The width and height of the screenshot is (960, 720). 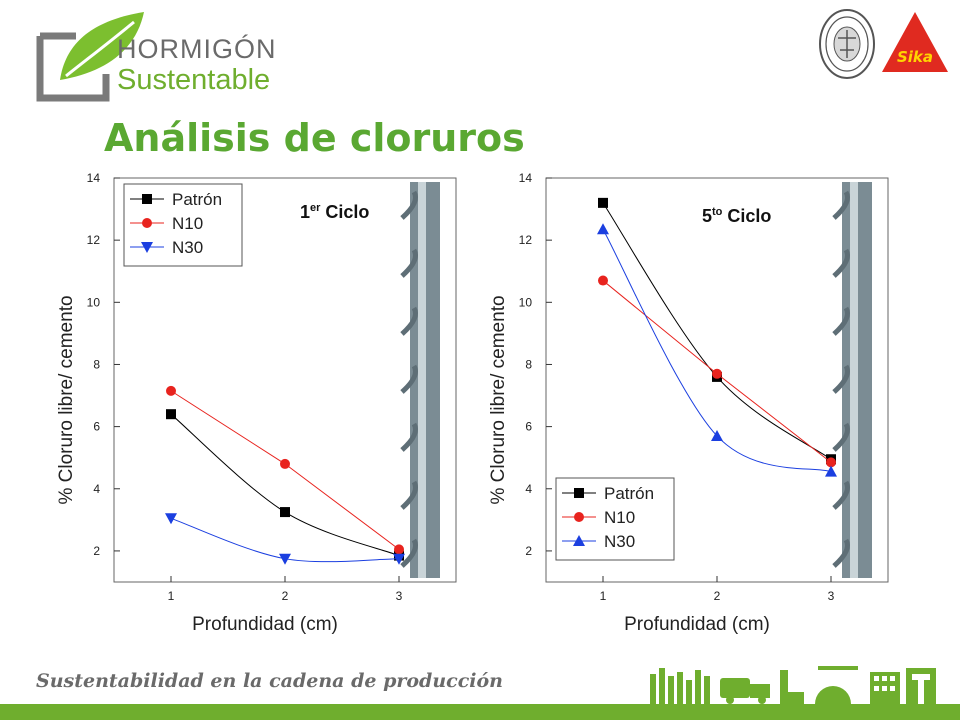 I want to click on series-n10, so click(x=285, y=470).